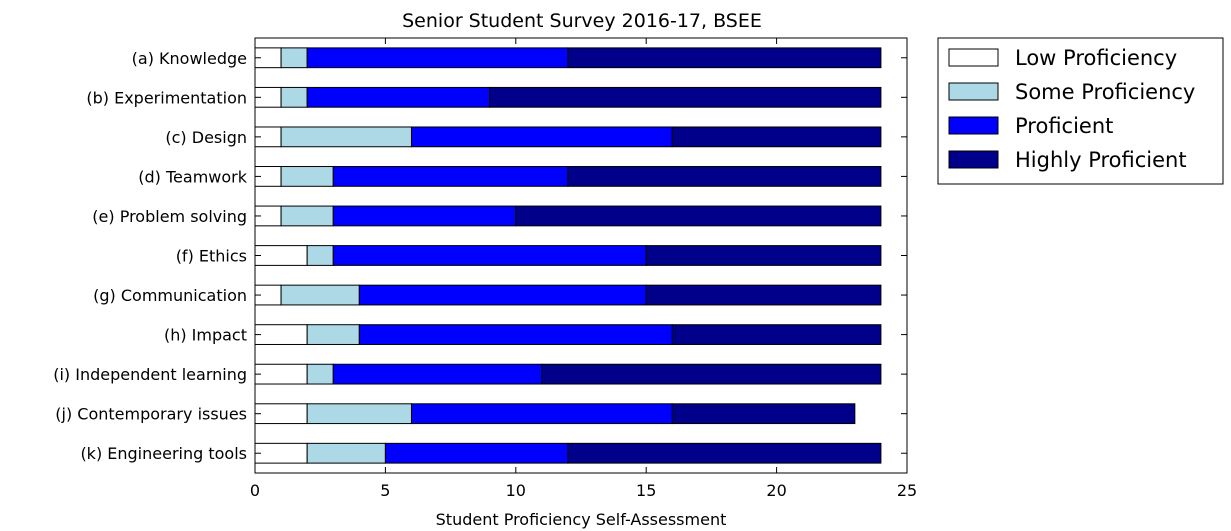  I want to click on legend-label-4: Highly Proficient, so click(1101, 160).